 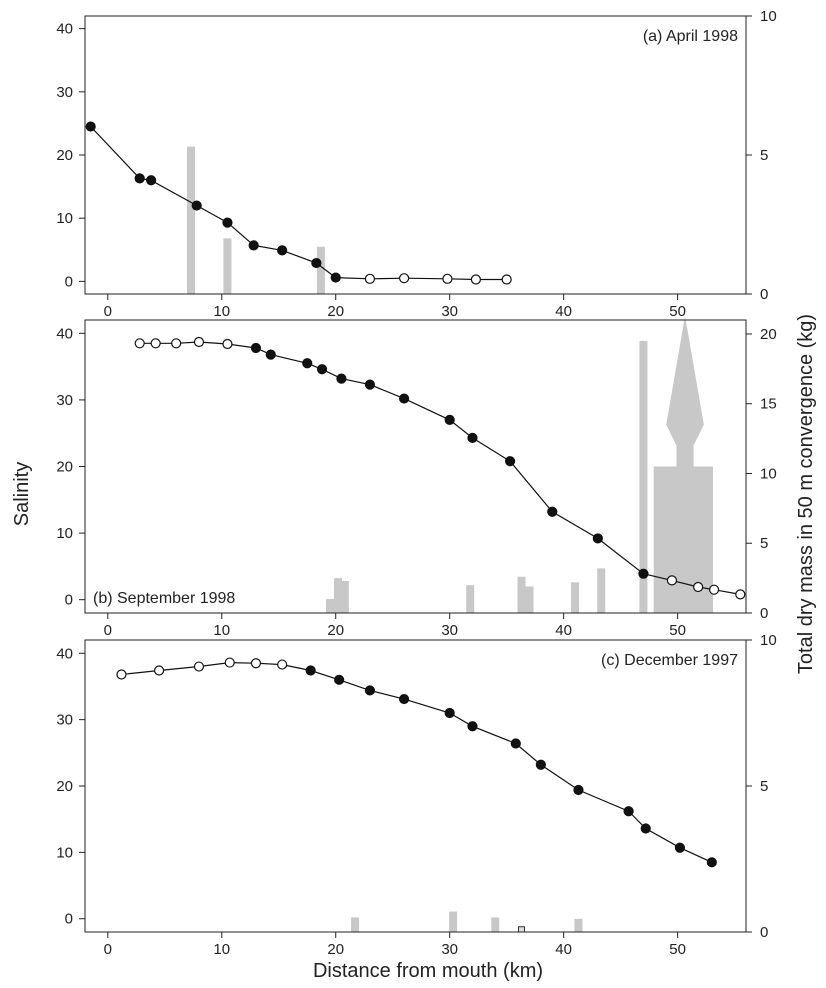 I want to click on panel-label: (c) December 1997, so click(x=669, y=660).